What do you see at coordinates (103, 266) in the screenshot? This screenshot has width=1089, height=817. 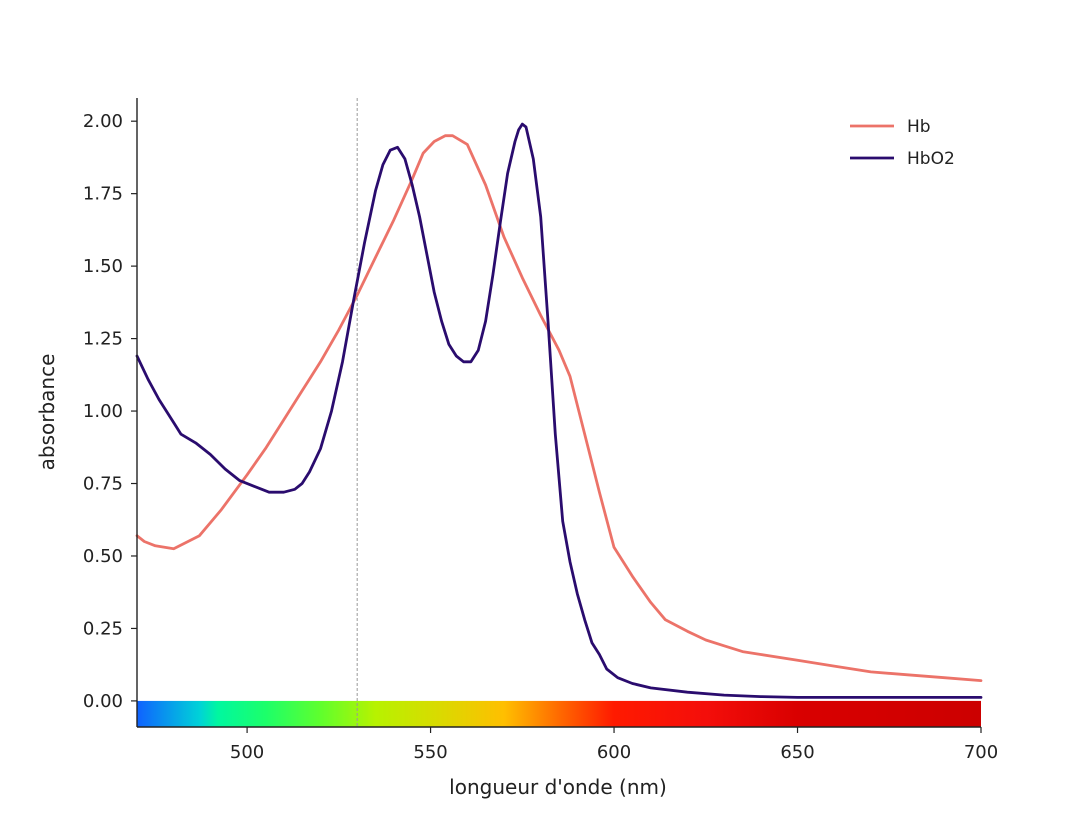 I see `y-tick-label: 1.50` at bounding box center [103, 266].